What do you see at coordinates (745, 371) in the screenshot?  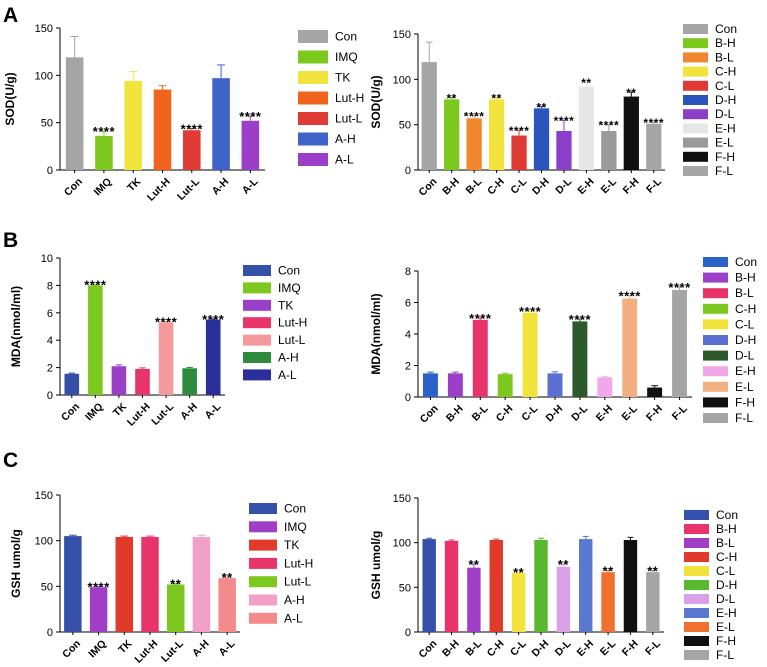 I see `legend-label: E-H` at bounding box center [745, 371].